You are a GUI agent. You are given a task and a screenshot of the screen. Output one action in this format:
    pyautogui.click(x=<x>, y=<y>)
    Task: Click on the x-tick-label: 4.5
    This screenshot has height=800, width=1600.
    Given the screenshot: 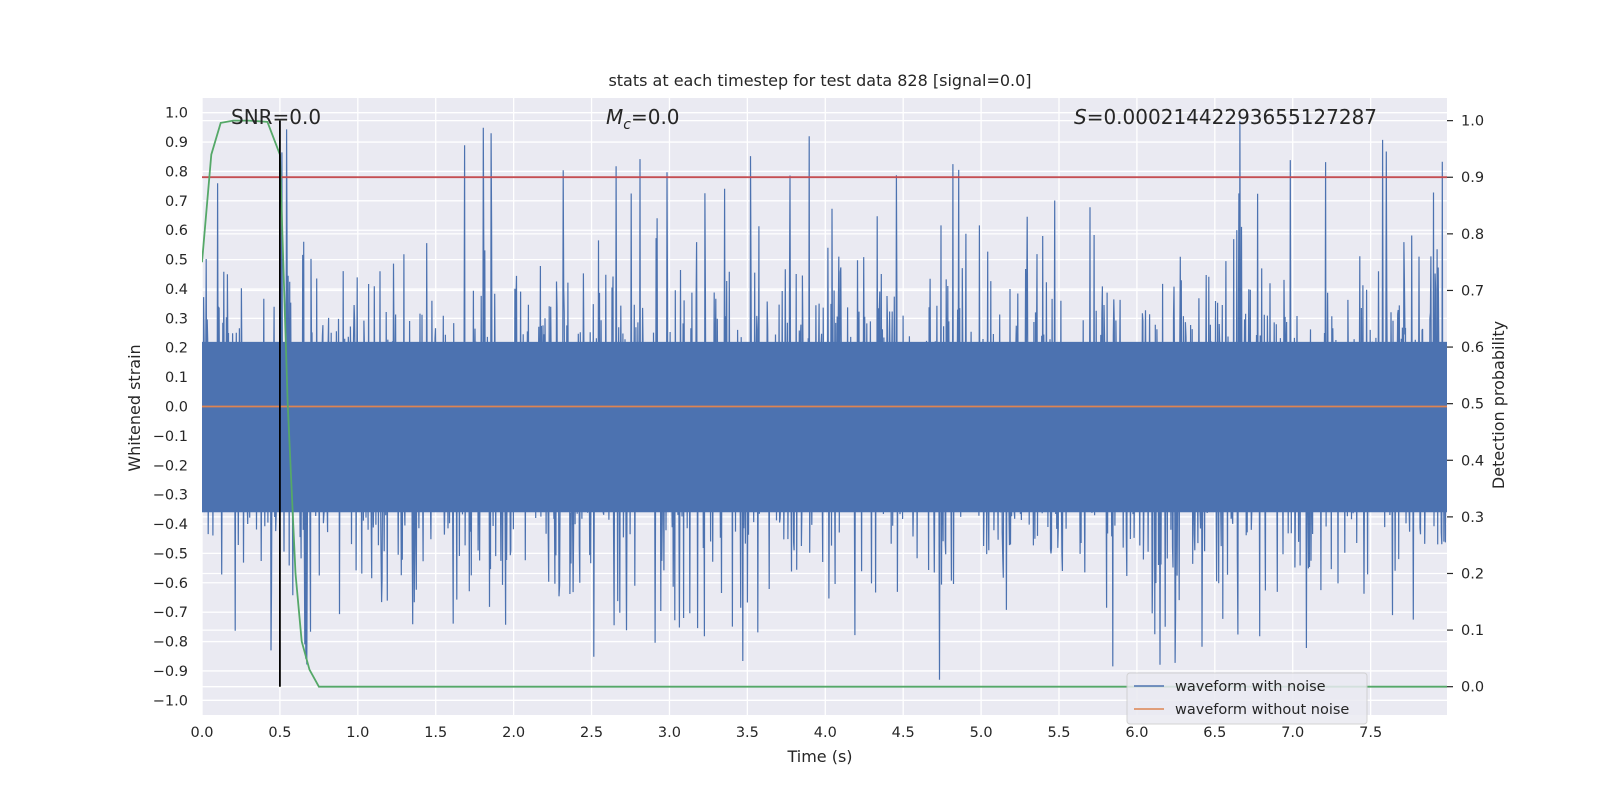 What is the action you would take?
    pyautogui.click(x=903, y=733)
    